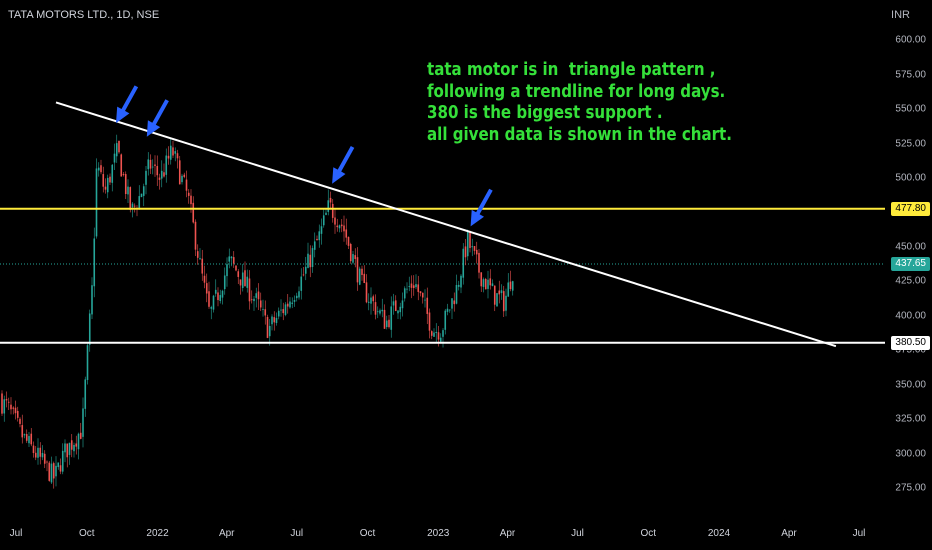 The height and width of the screenshot is (550, 932). I want to click on time-tick-label: 2023, so click(438, 533).